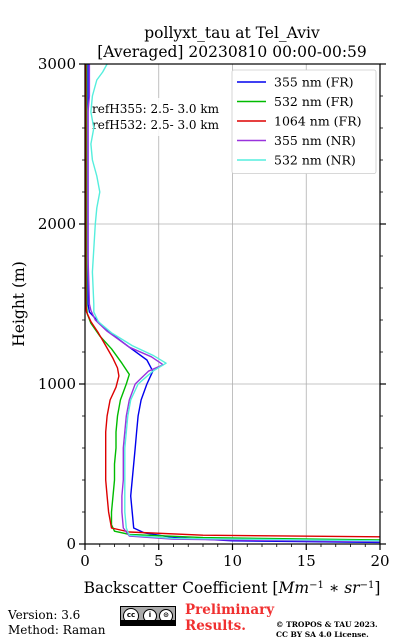  Describe the element at coordinates (71, 544) in the screenshot. I see `y-tick-label: 0` at that location.